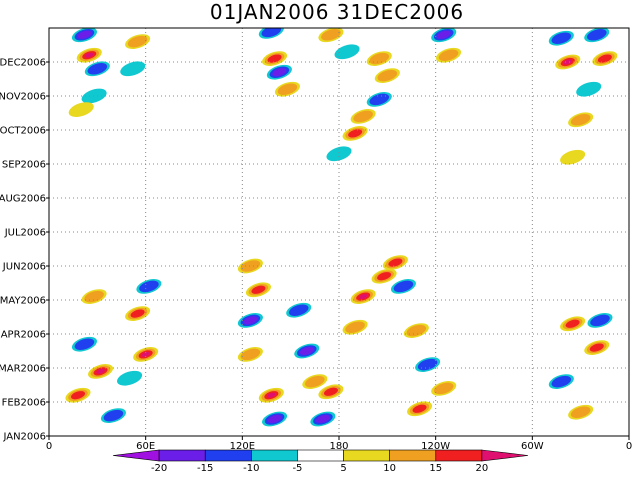 Image resolution: width=640 pixels, height=480 pixels. I want to click on x-axis: 0 60E 120E 180 120W 60W 0, so click(339, 444).